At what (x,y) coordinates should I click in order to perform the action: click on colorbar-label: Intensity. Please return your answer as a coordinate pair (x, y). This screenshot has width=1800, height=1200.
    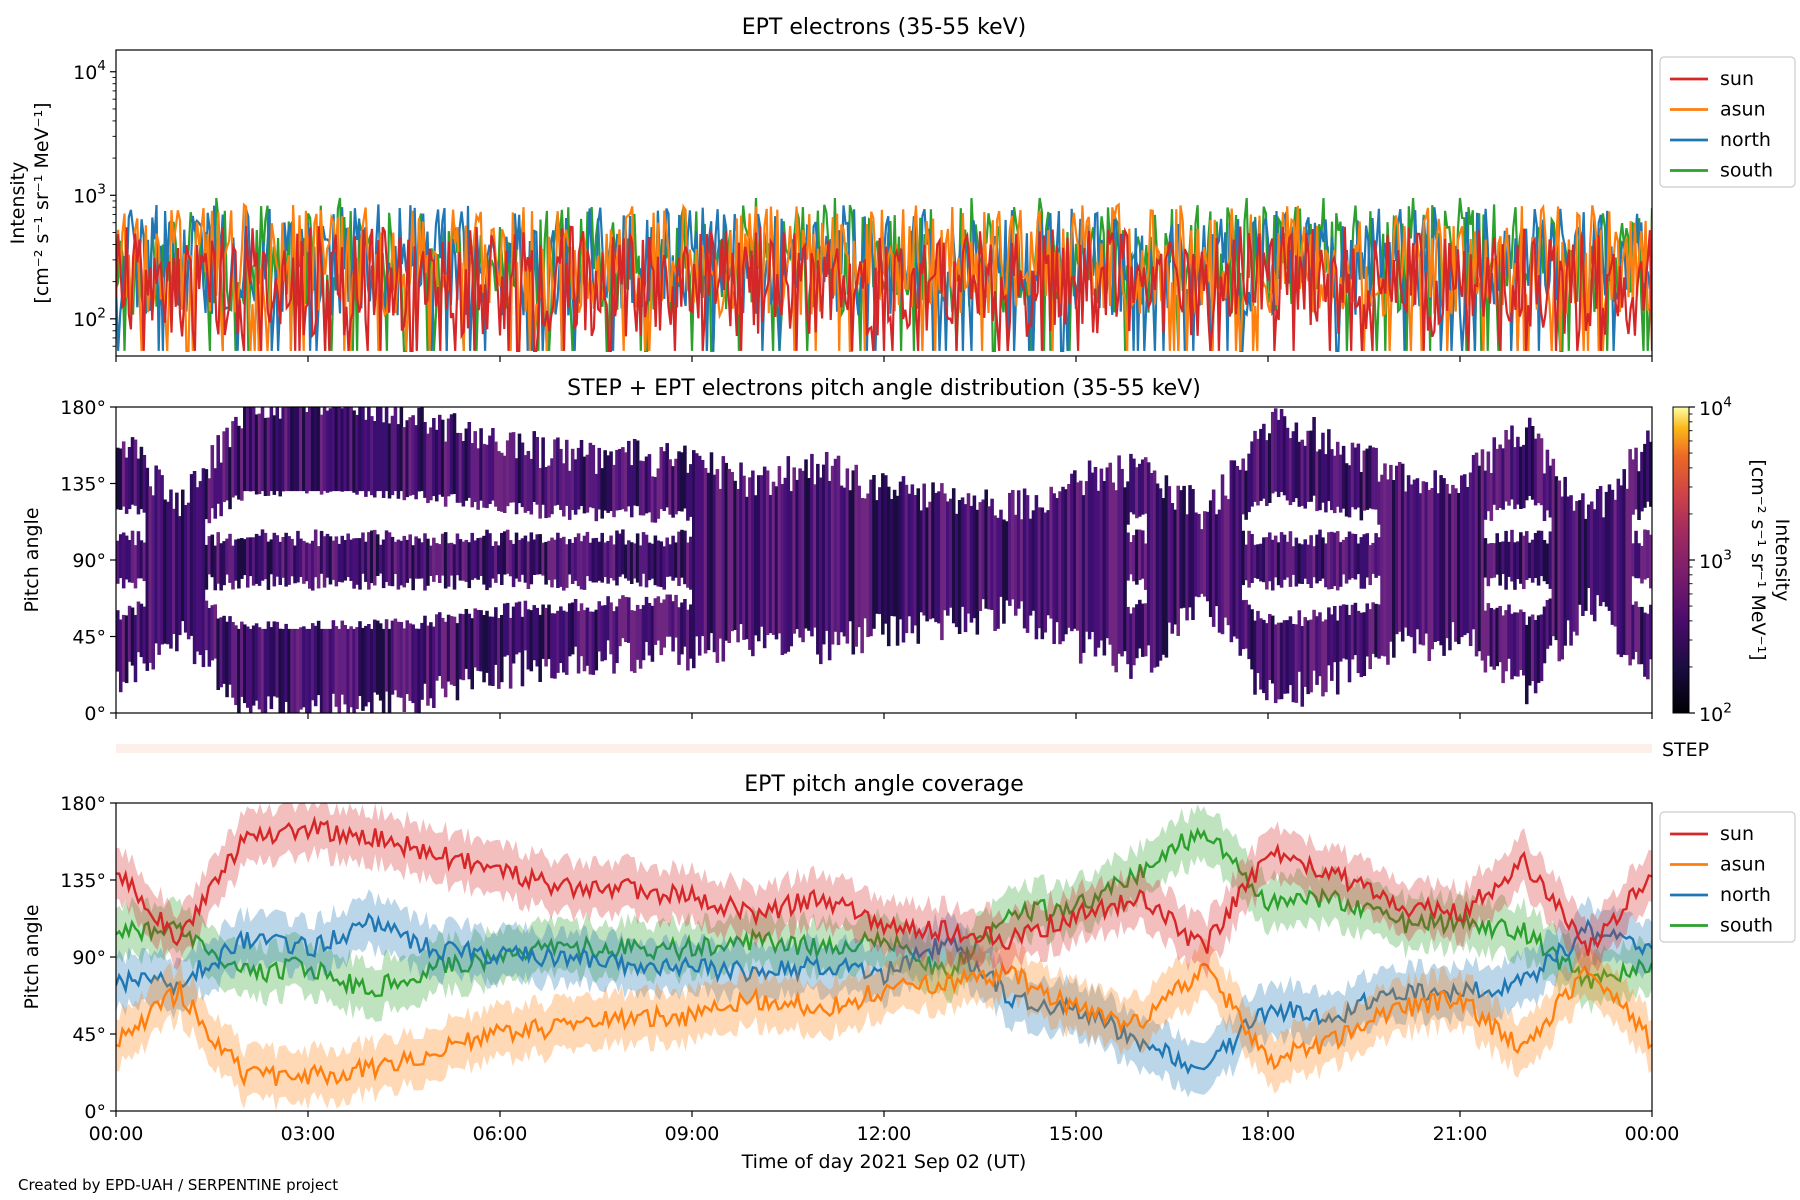
    Looking at the image, I should click on (1782, 560).